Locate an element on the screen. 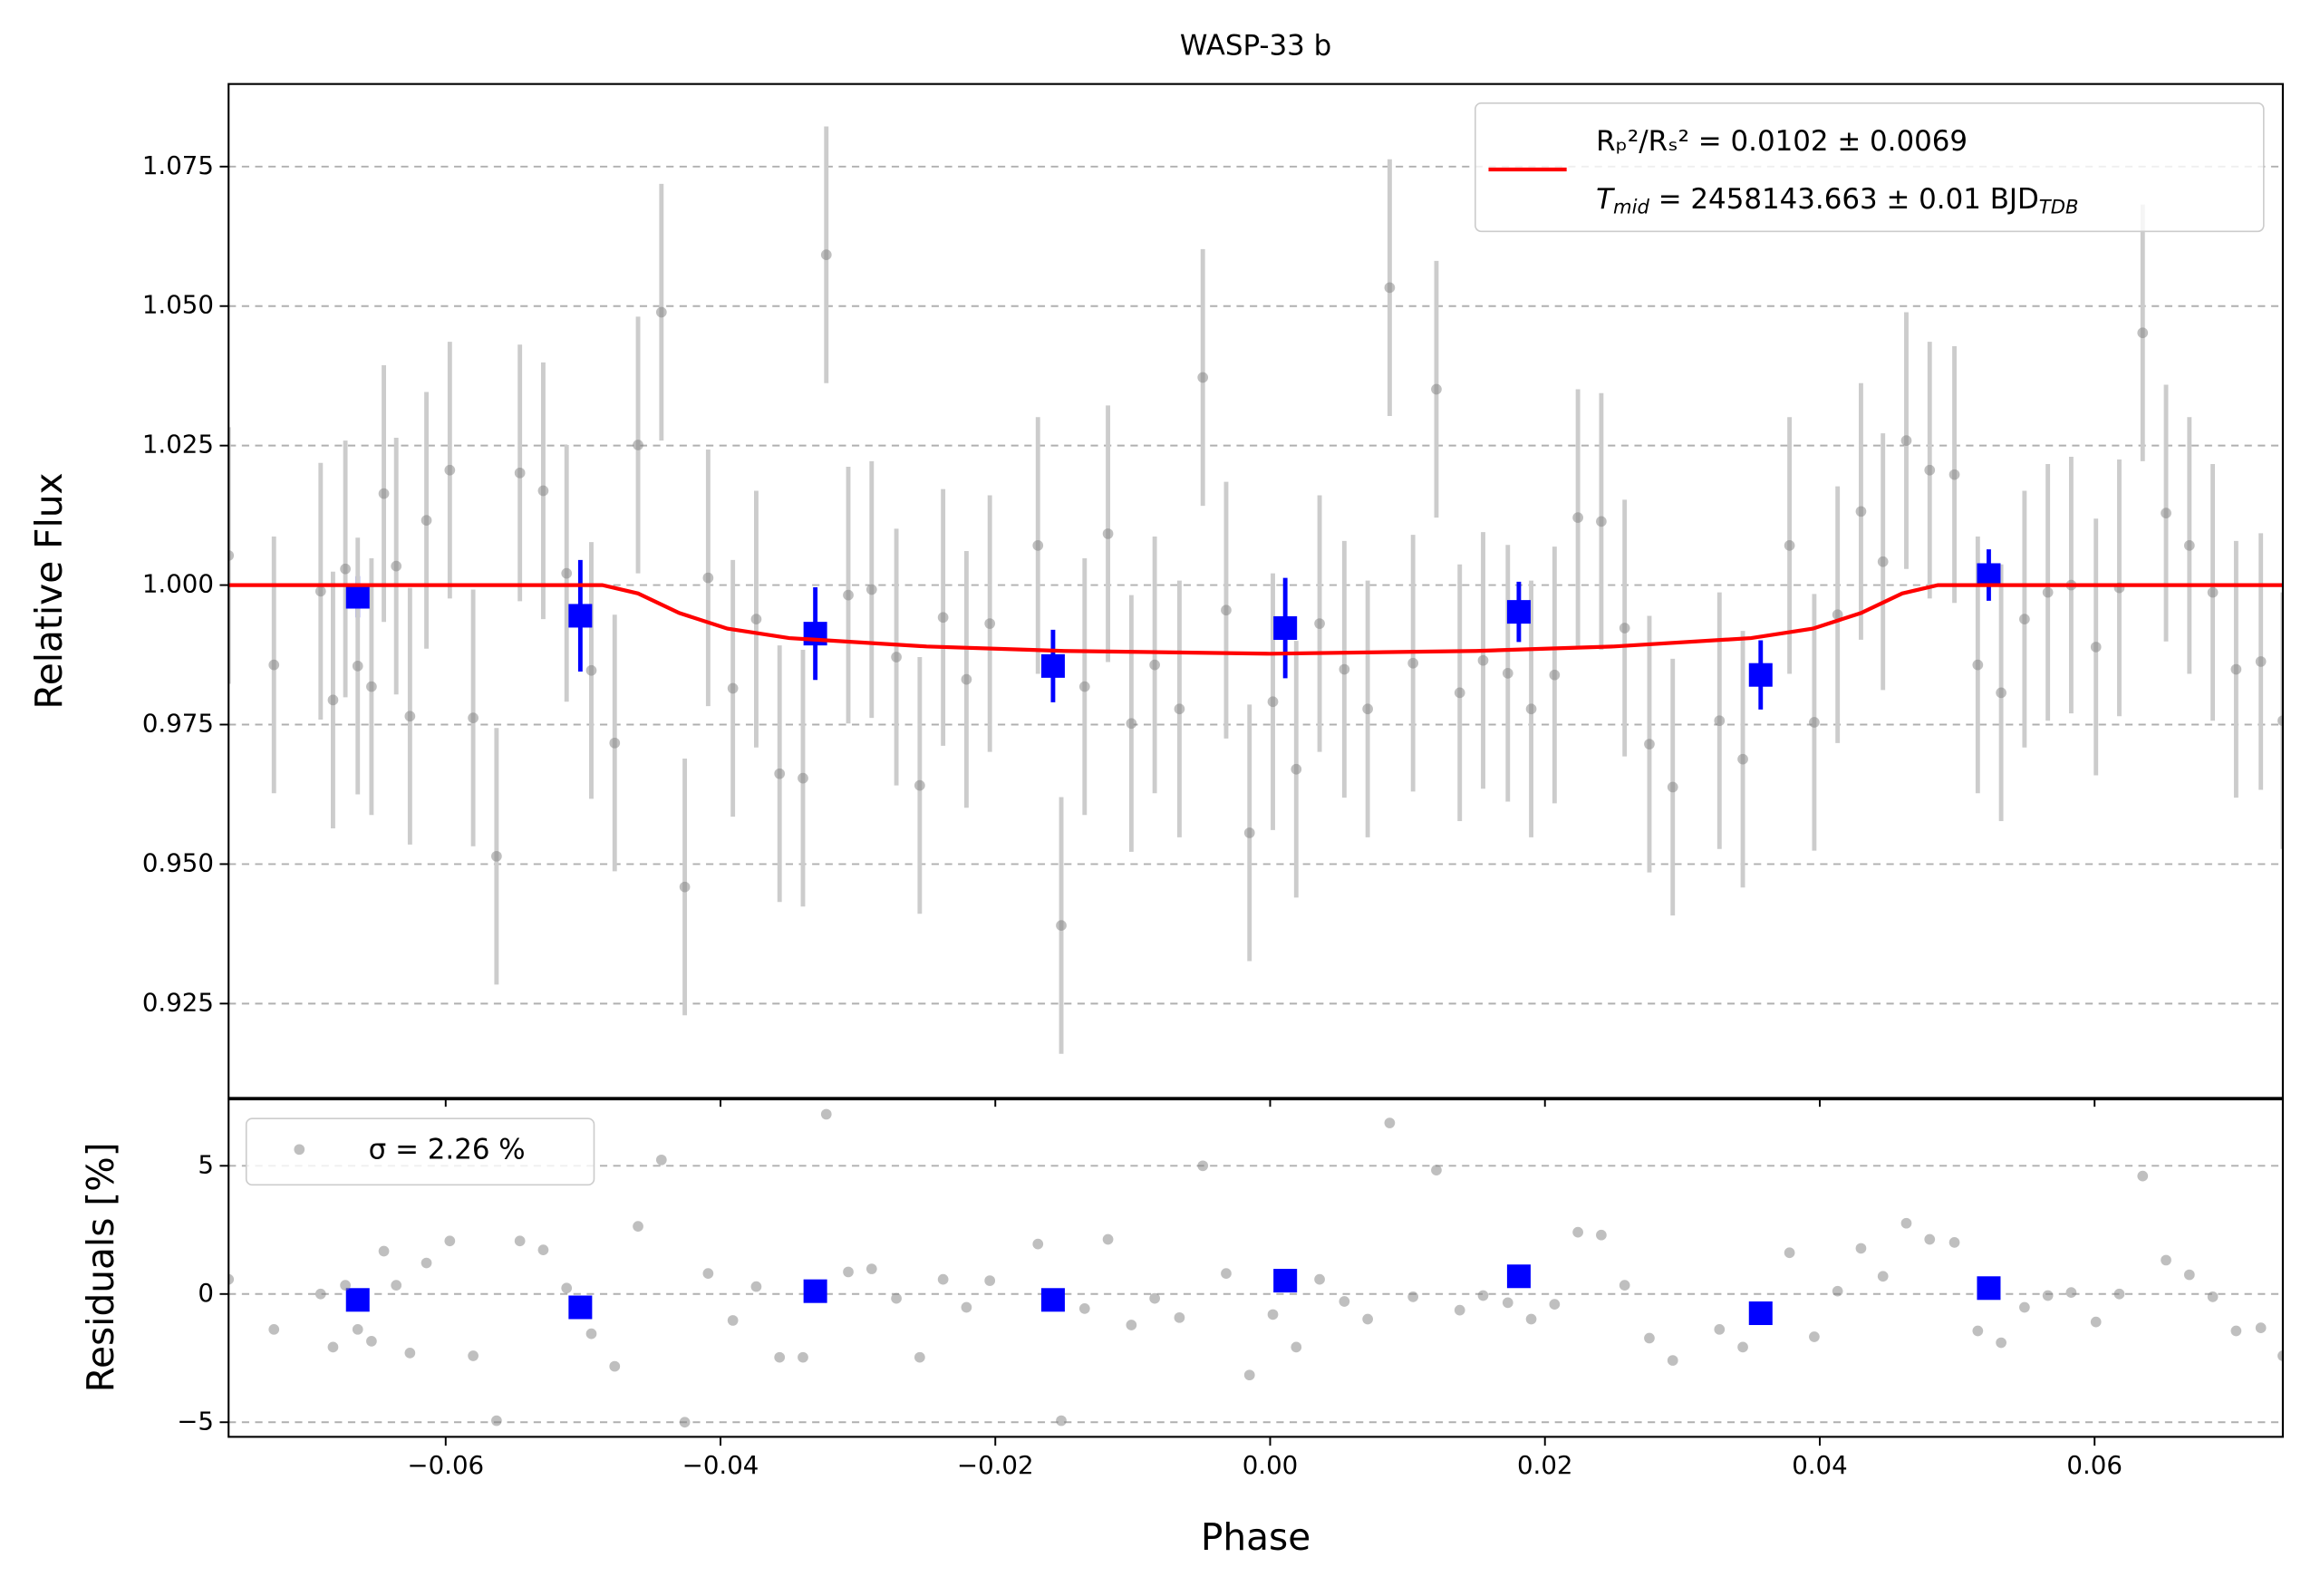  y-tick-label: 1.050 is located at coordinates (178, 305).